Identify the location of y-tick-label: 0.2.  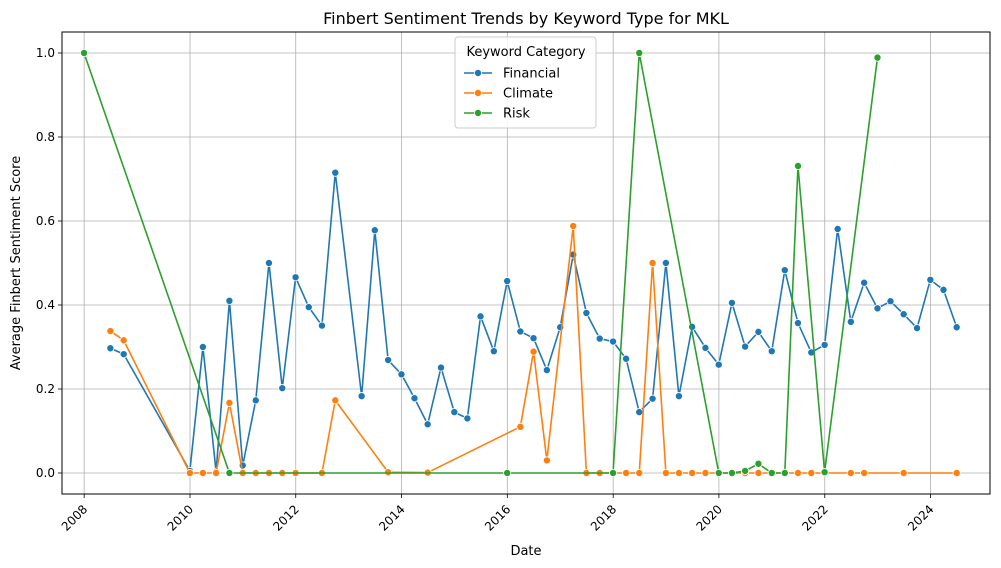
(45, 389).